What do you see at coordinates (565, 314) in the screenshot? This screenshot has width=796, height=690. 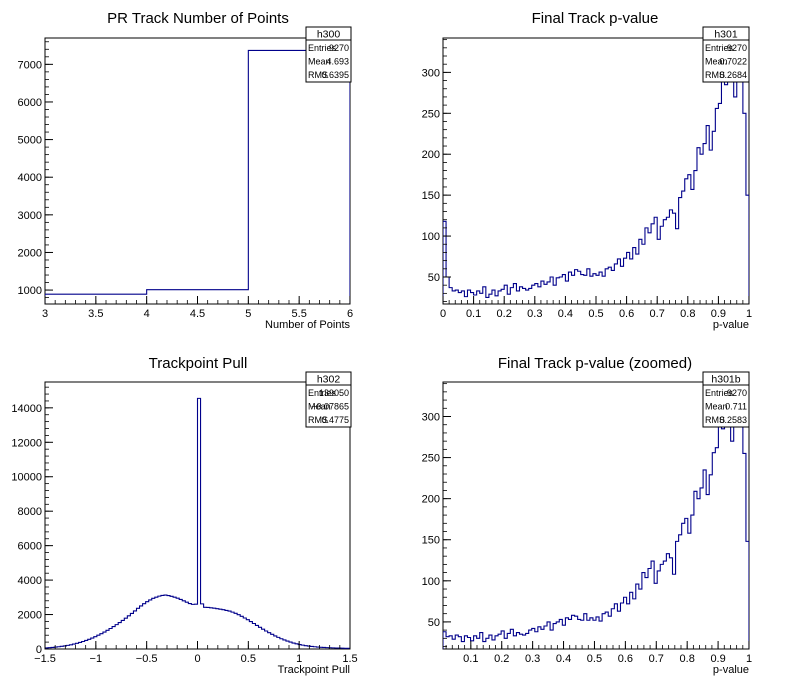 I see `x-tick-label: 0.4` at bounding box center [565, 314].